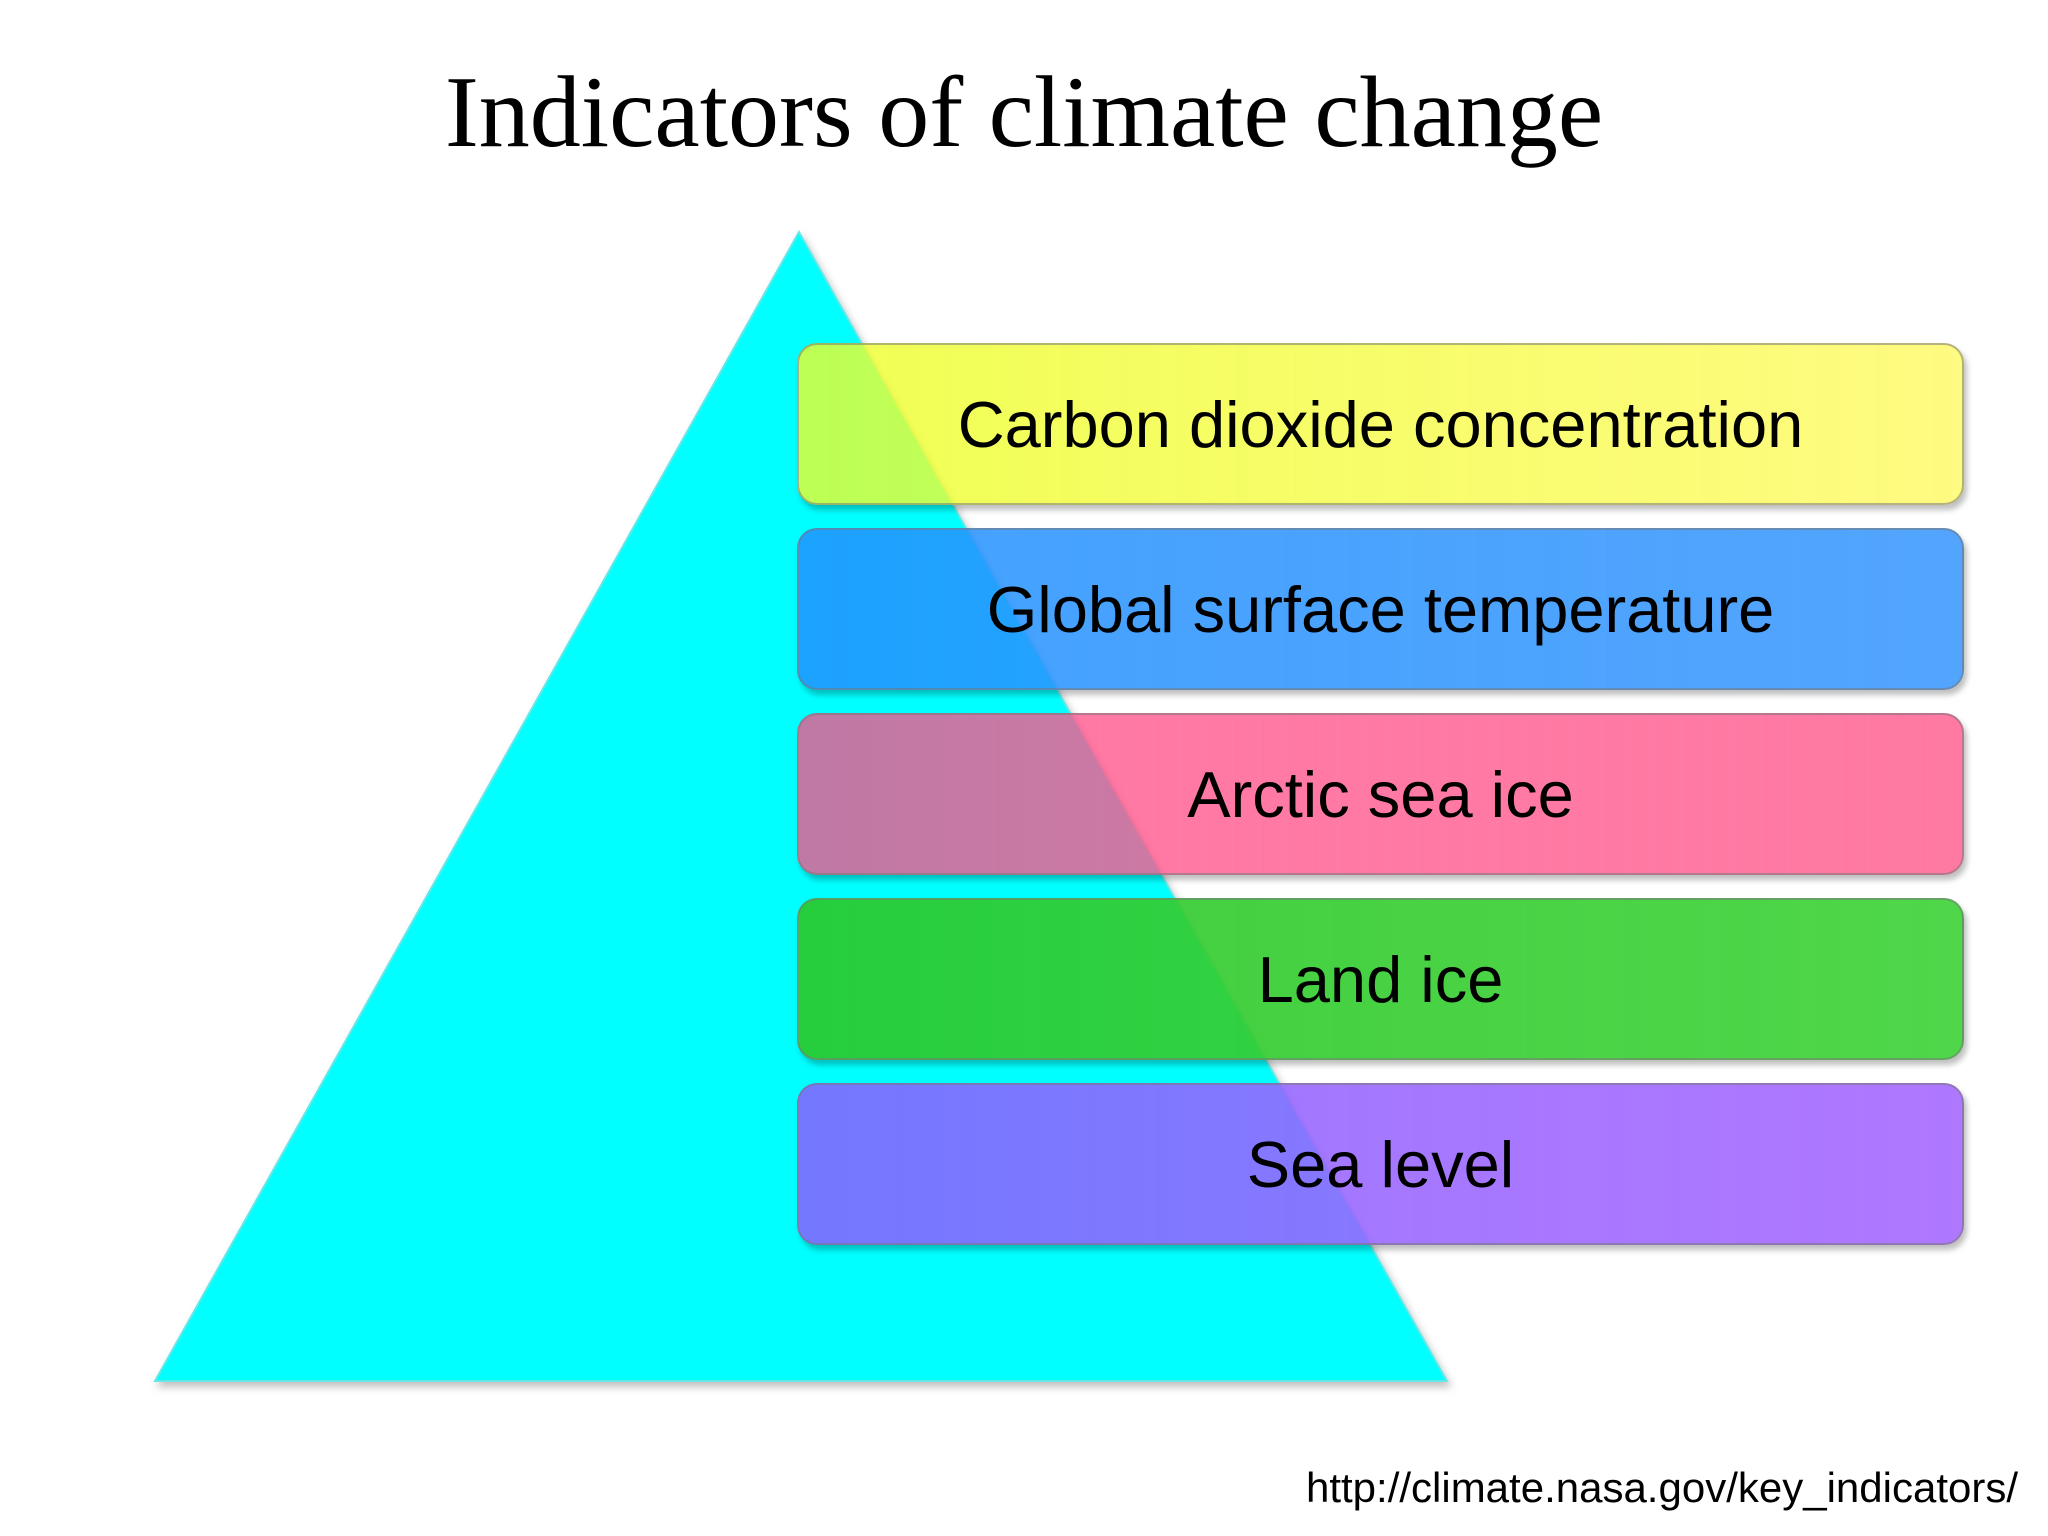 The image size is (2048, 1536). I want to click on indicator-band: Carbon dioxide concentration, so click(1380, 424).